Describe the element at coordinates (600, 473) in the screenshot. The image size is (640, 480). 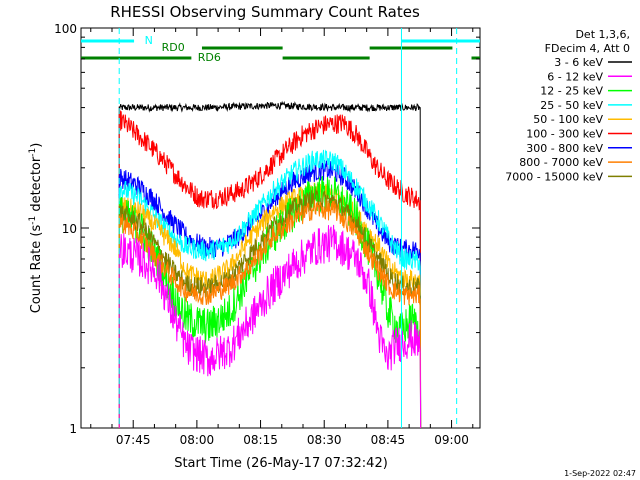
I see `date-stamp: 1-Sep-2022 02:47` at that location.